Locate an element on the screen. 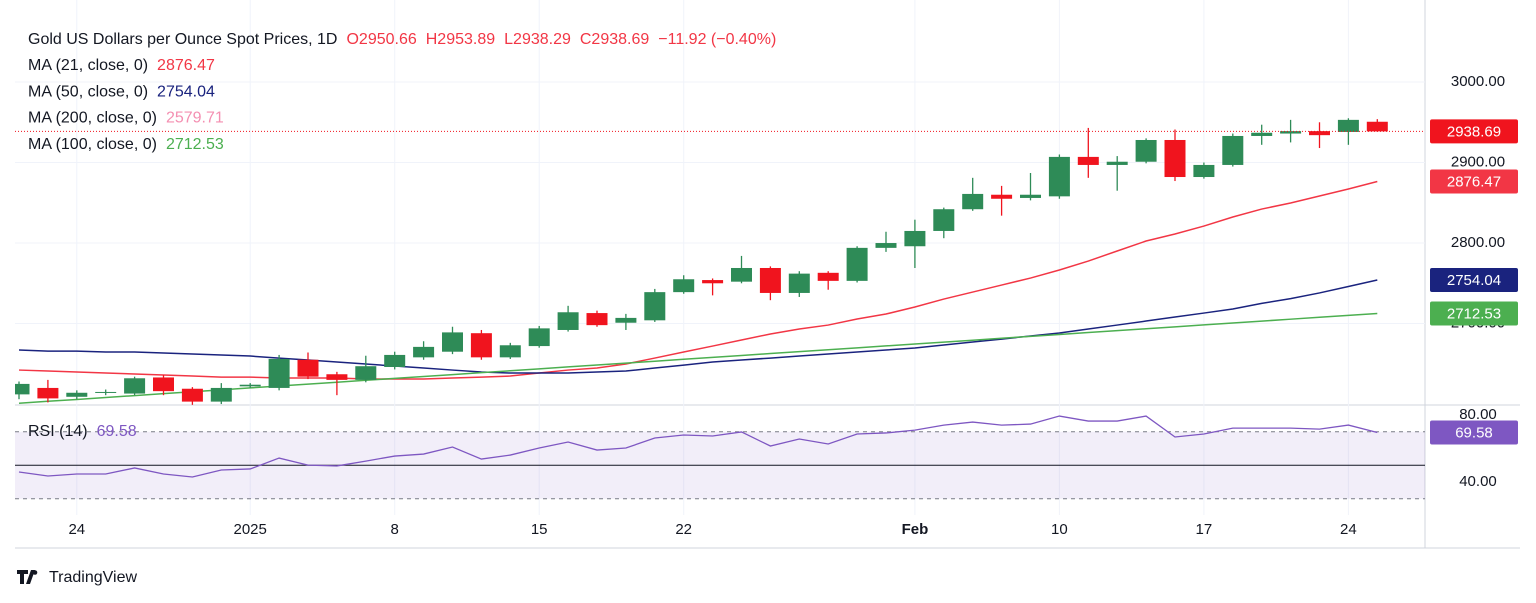 The height and width of the screenshot is (603, 1536). price-badge-label: 2876.47 is located at coordinates (1474, 181).